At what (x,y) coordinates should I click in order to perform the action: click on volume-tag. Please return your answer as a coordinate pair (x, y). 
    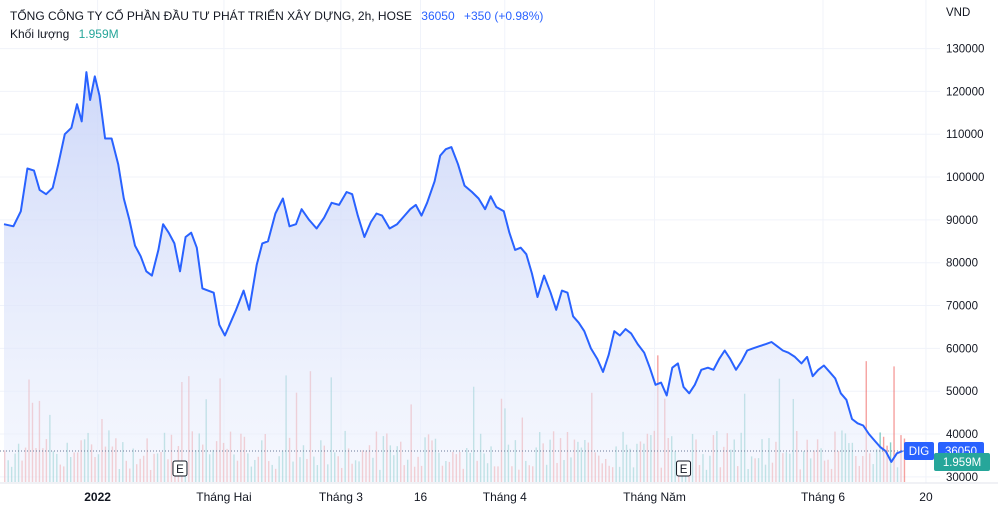
    Looking at the image, I should click on (962, 462).